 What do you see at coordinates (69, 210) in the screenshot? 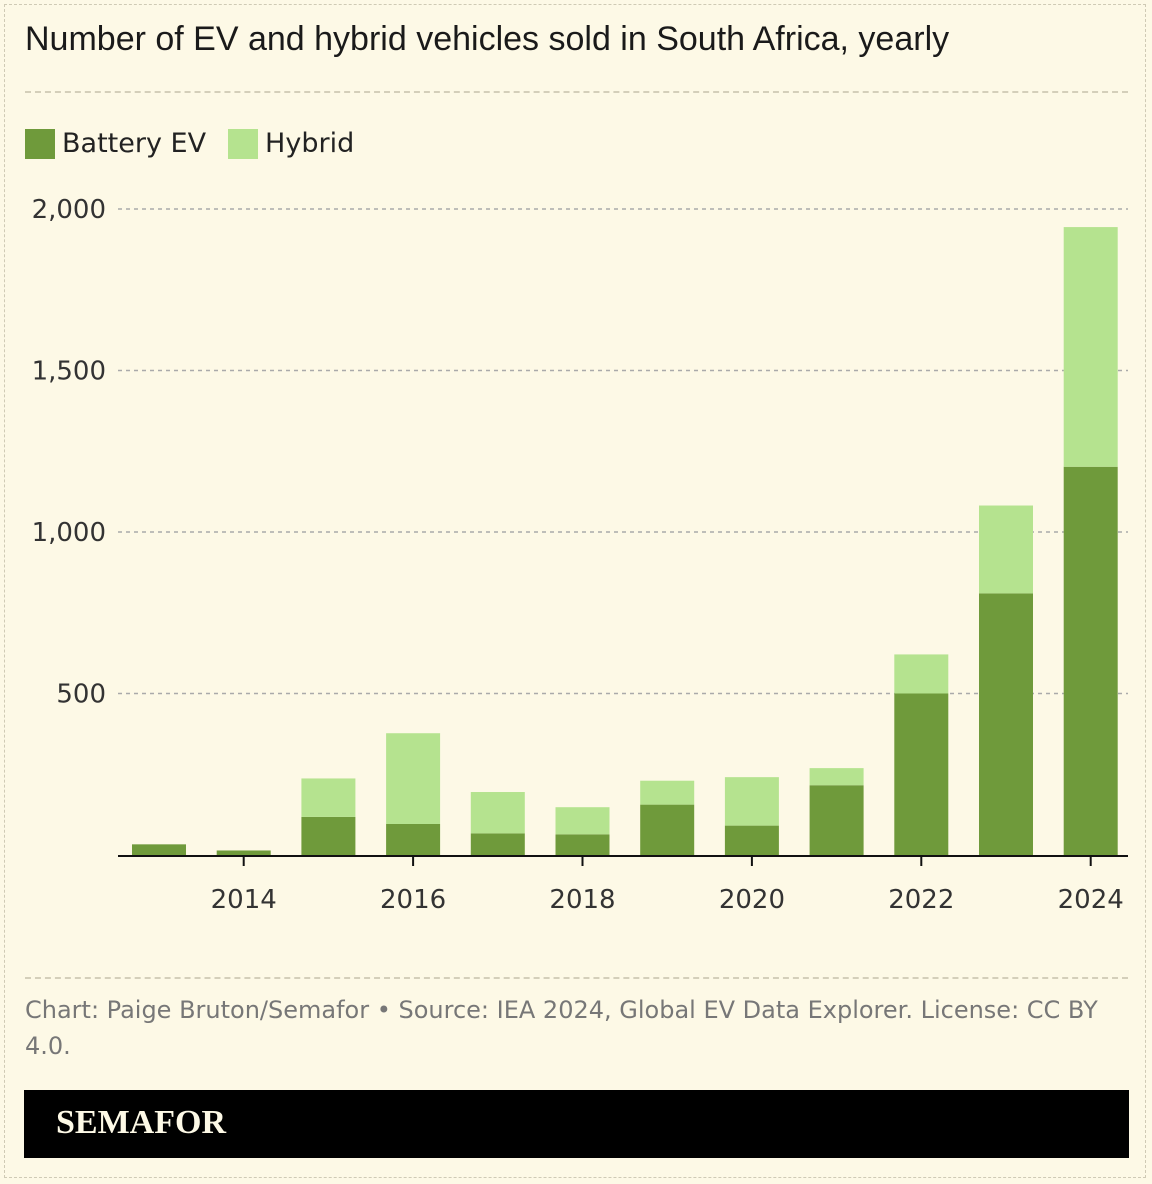
I see `y-tick-label: 2,000` at bounding box center [69, 210].